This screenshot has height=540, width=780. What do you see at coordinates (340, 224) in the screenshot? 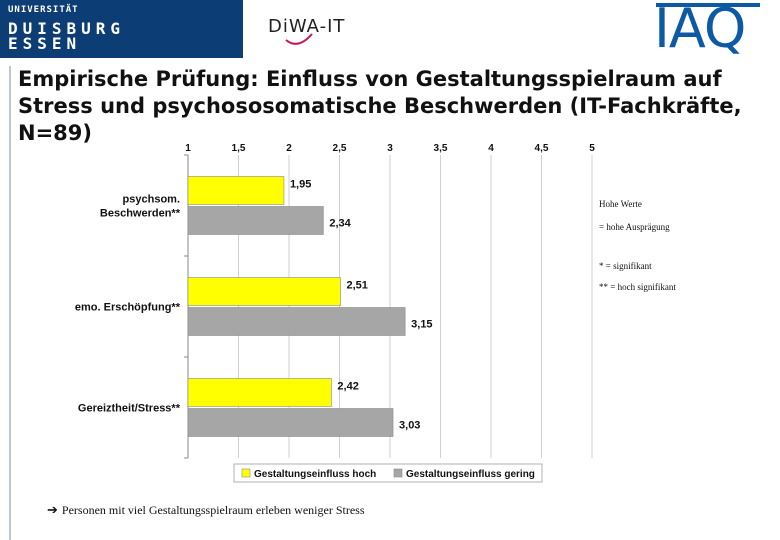
I see `data-label: 2,34` at bounding box center [340, 224].